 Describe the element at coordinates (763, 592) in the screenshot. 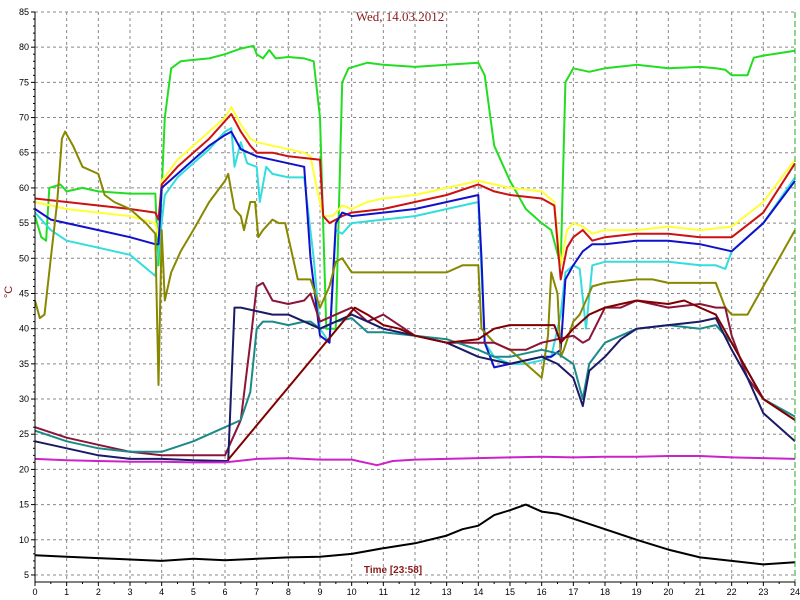

I see `x-tick-label-23: 23` at that location.